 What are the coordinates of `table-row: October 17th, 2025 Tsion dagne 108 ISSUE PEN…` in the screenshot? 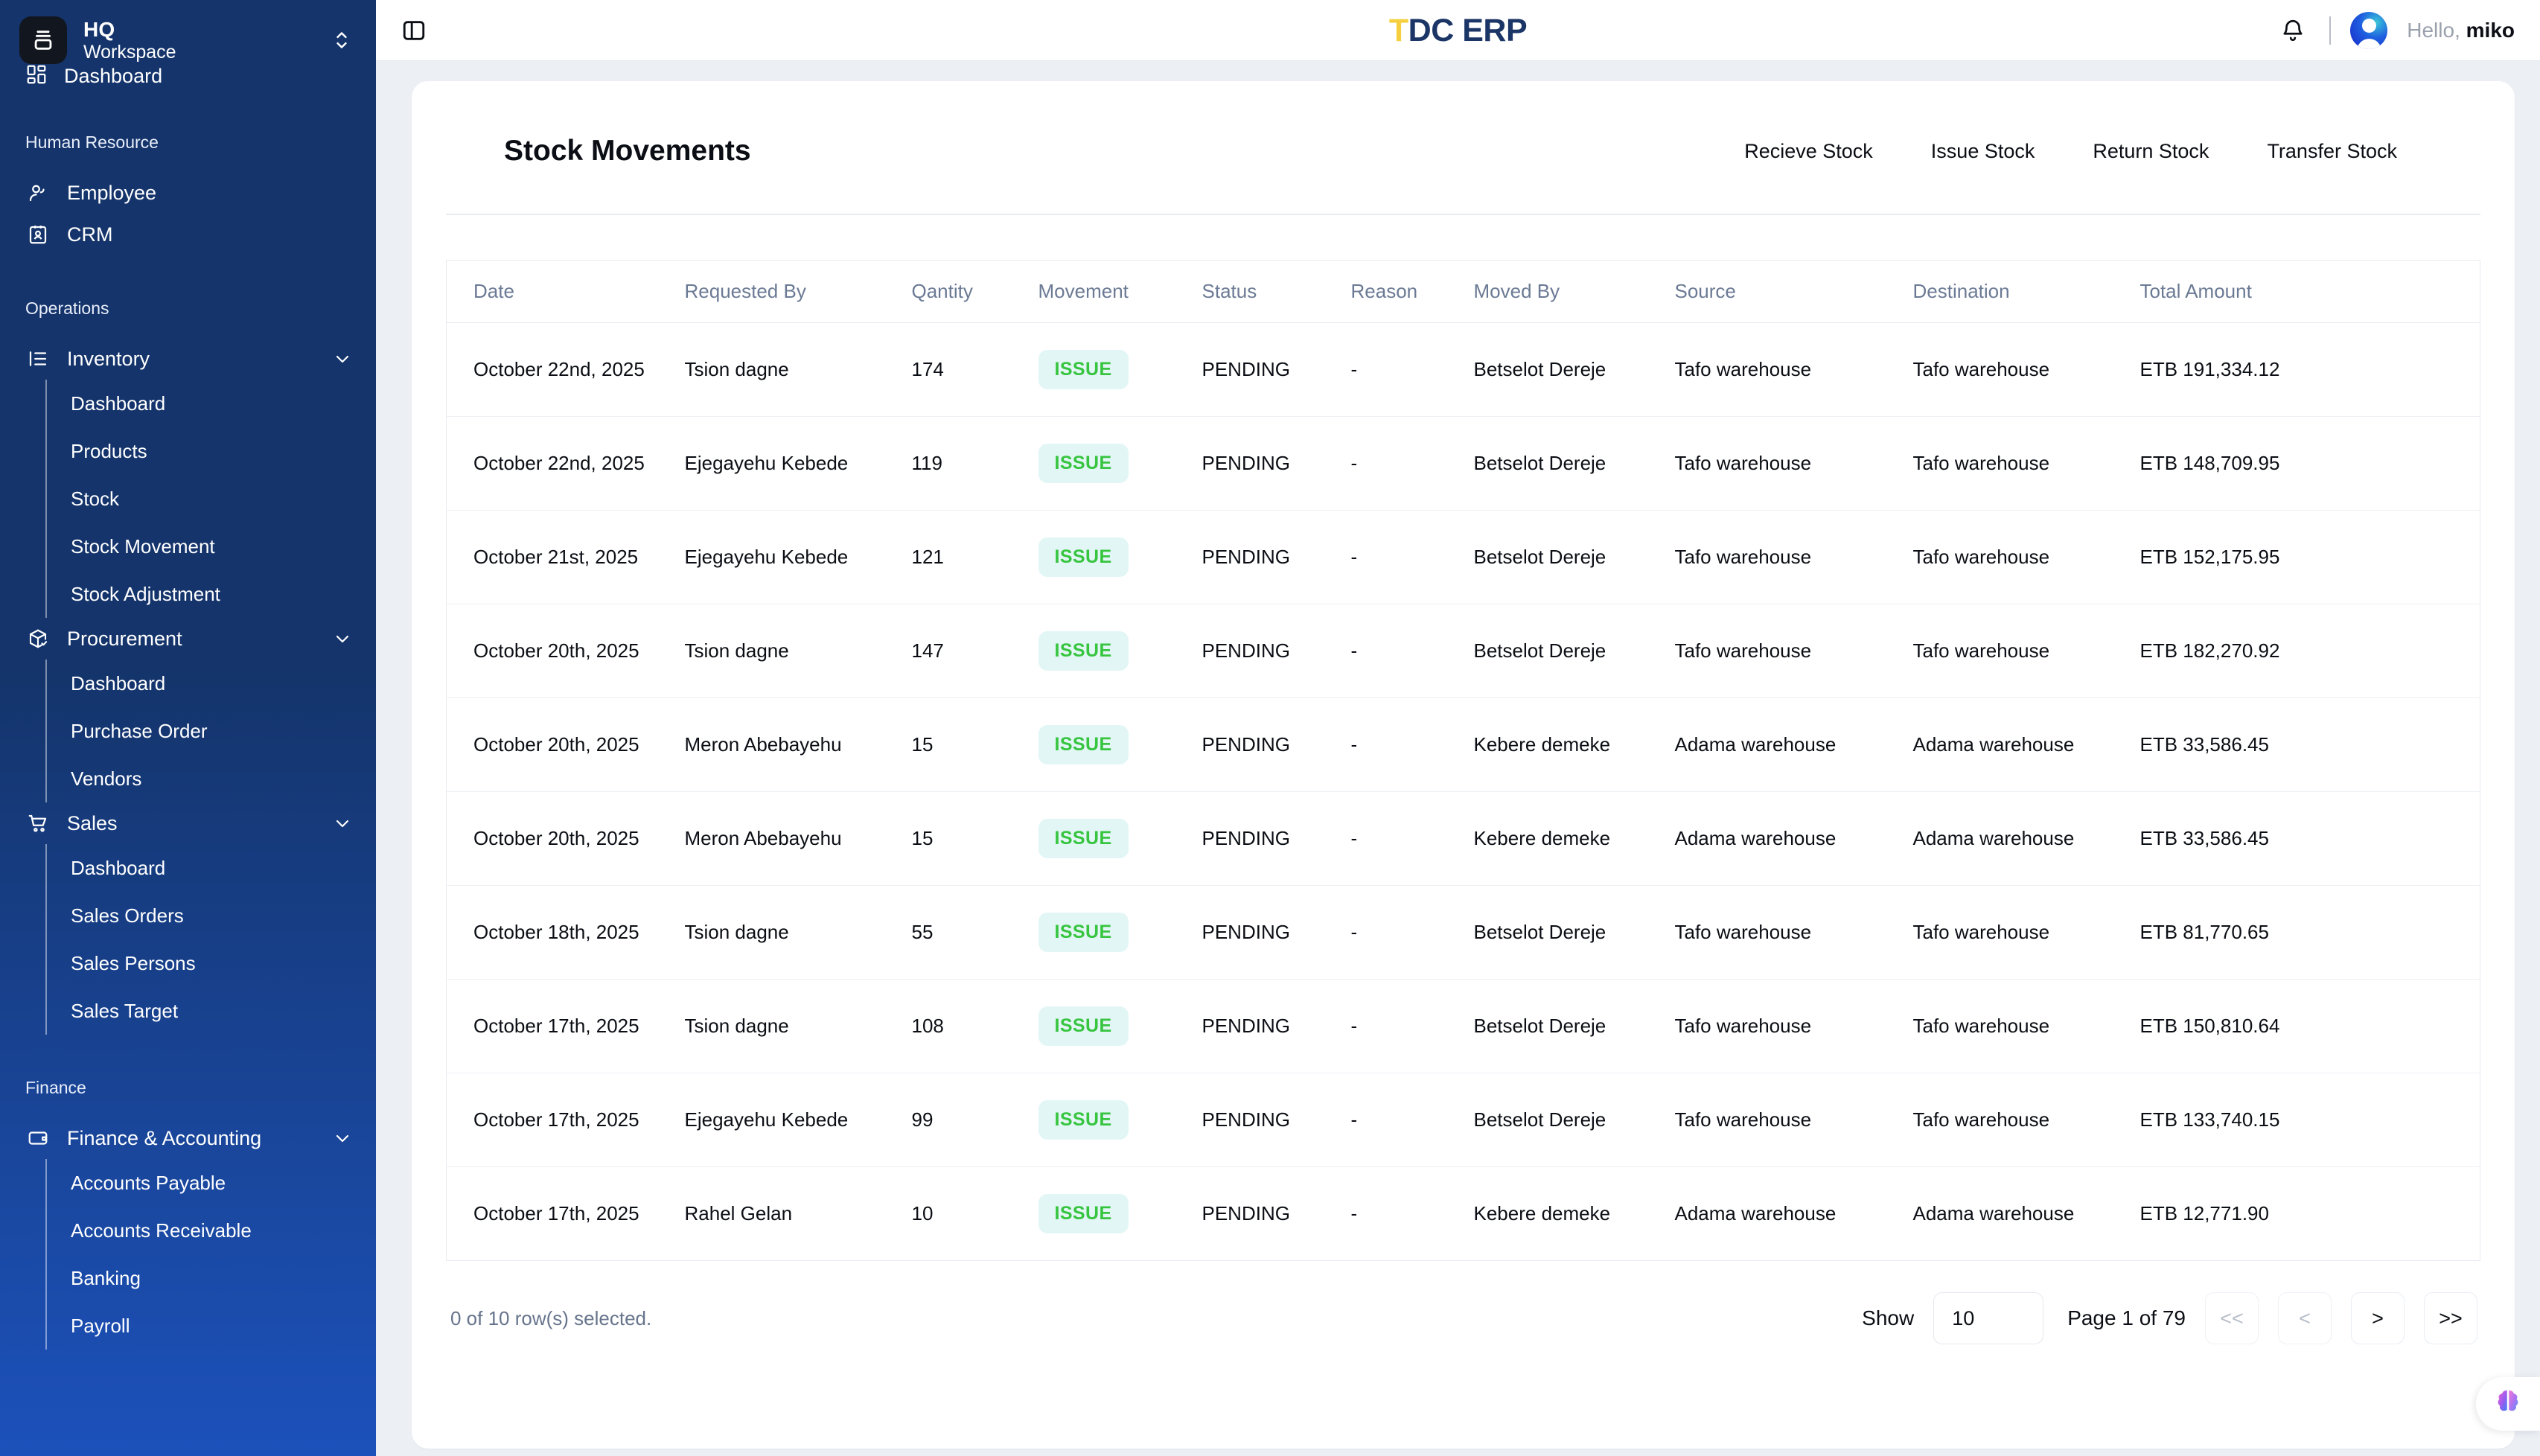 It's located at (1463, 1026).